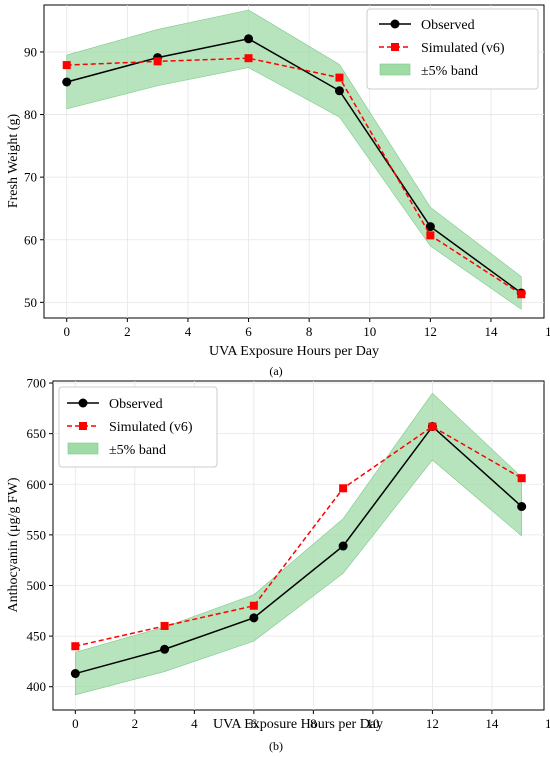  Describe the element at coordinates (294, 351) in the screenshot. I see `panel-a-x-axis-label: UVA Exposure Hours per Day` at that location.